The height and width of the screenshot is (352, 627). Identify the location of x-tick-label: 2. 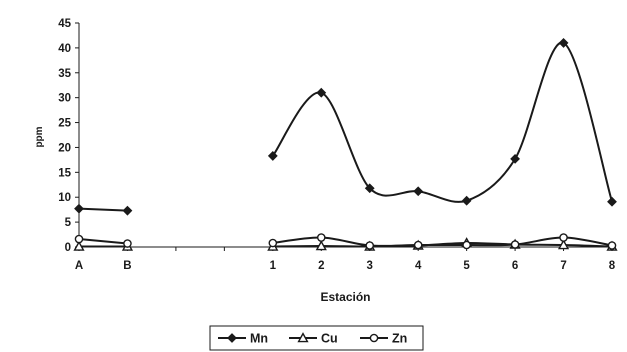
(321, 266).